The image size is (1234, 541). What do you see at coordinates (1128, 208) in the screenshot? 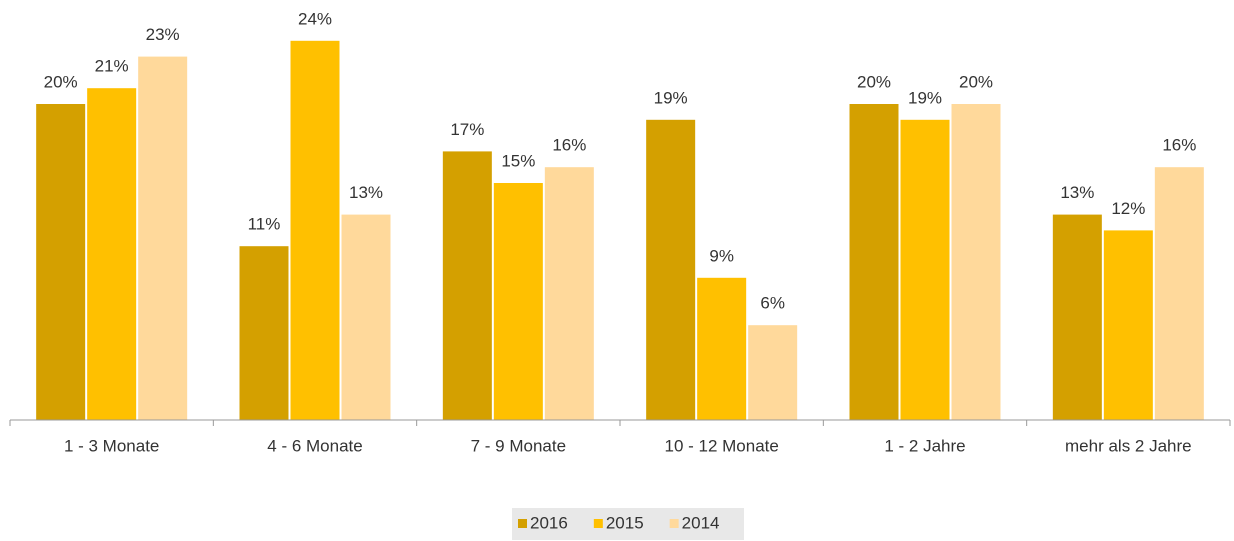
I see `data-label: 12%` at bounding box center [1128, 208].